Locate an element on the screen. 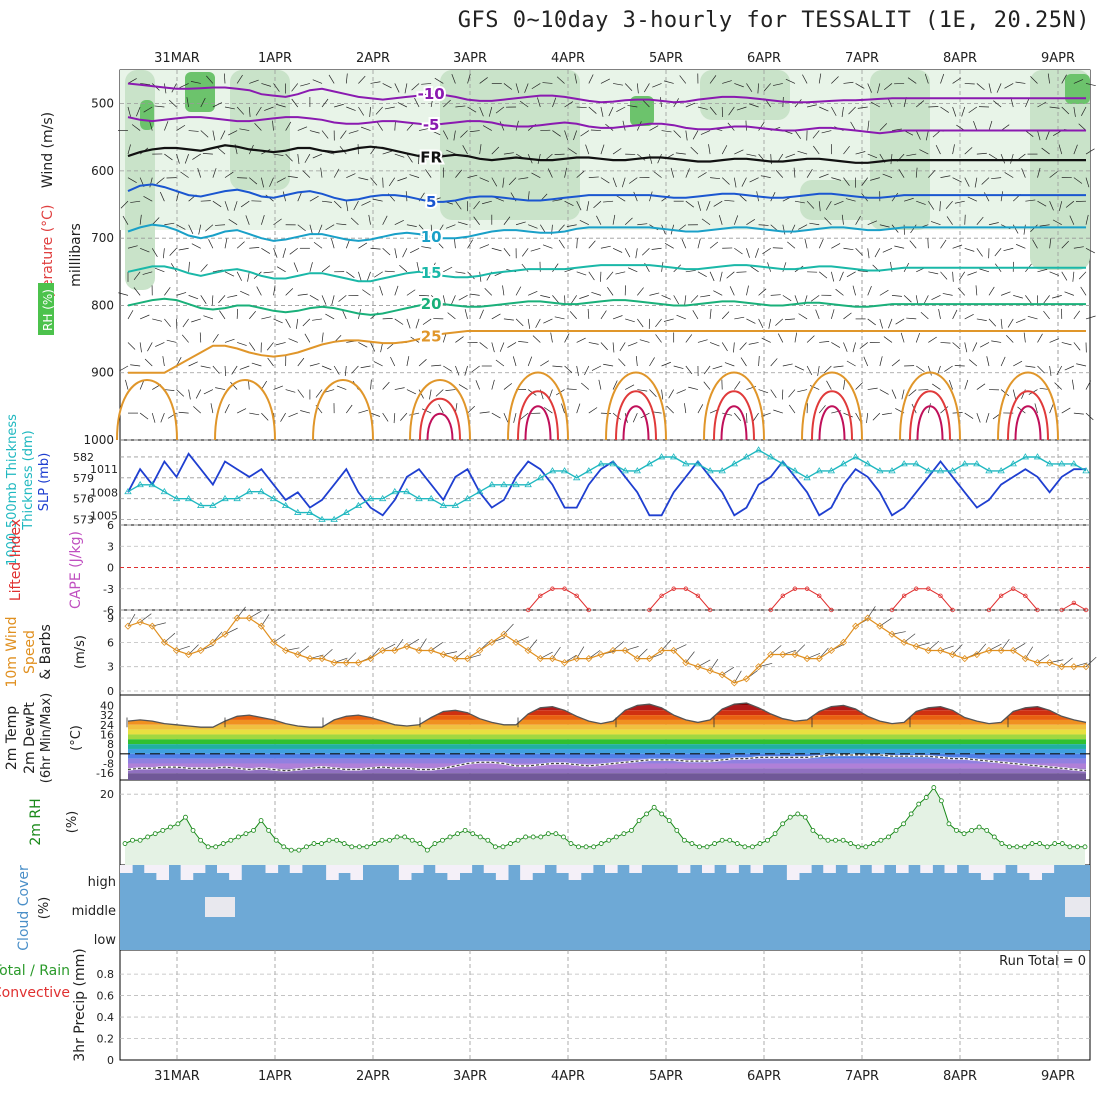 This screenshot has width=1100, height=1100. precip-tick: 0.8 is located at coordinates (106, 974).